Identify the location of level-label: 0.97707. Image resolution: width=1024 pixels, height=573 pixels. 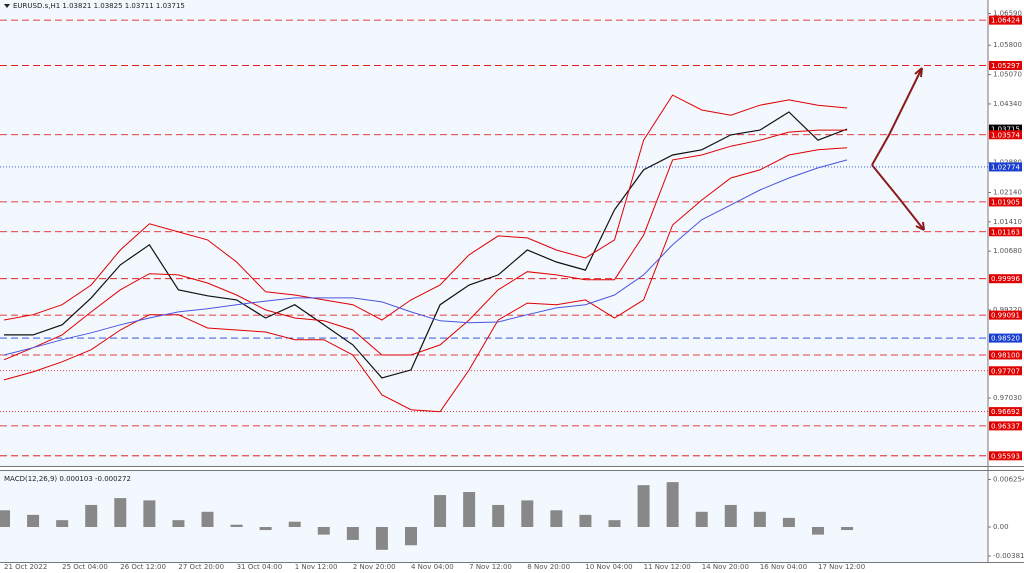
(1005, 371).